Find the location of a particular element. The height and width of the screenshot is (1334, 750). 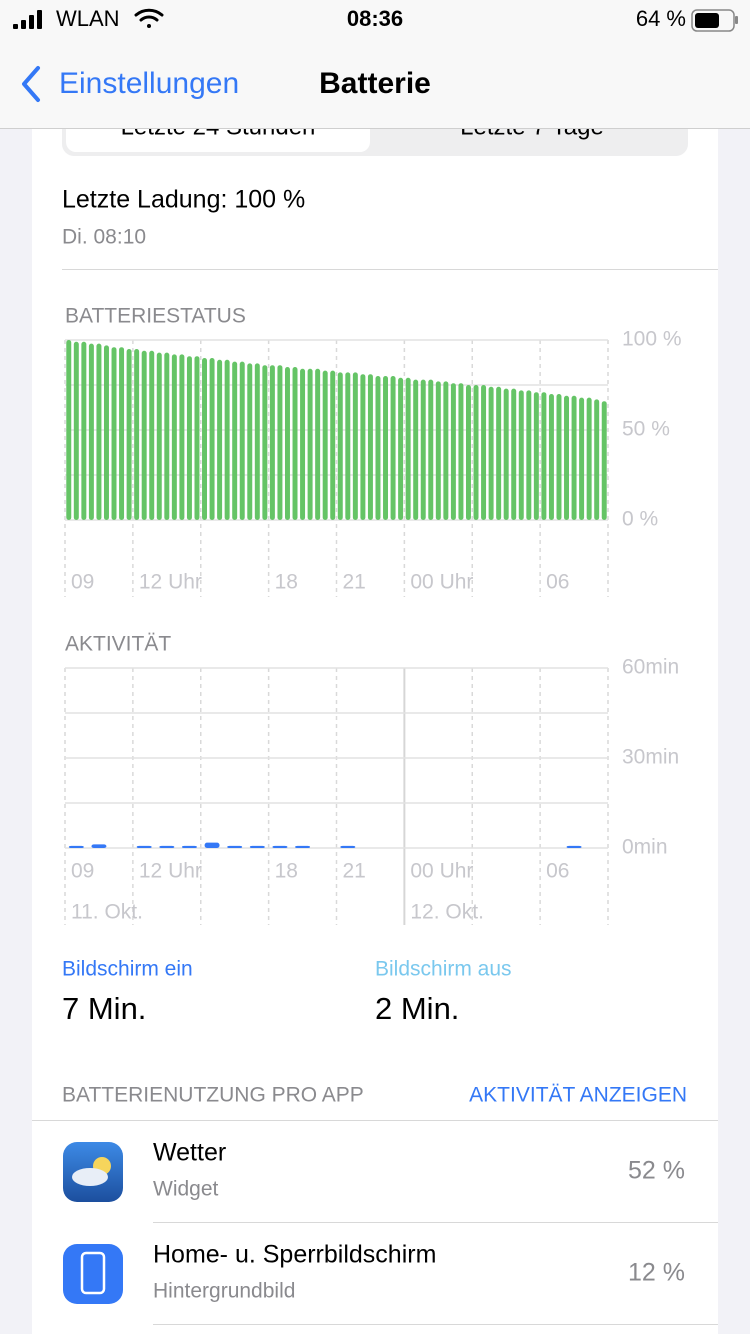

app-name: Wetter is located at coordinates (189, 1153).